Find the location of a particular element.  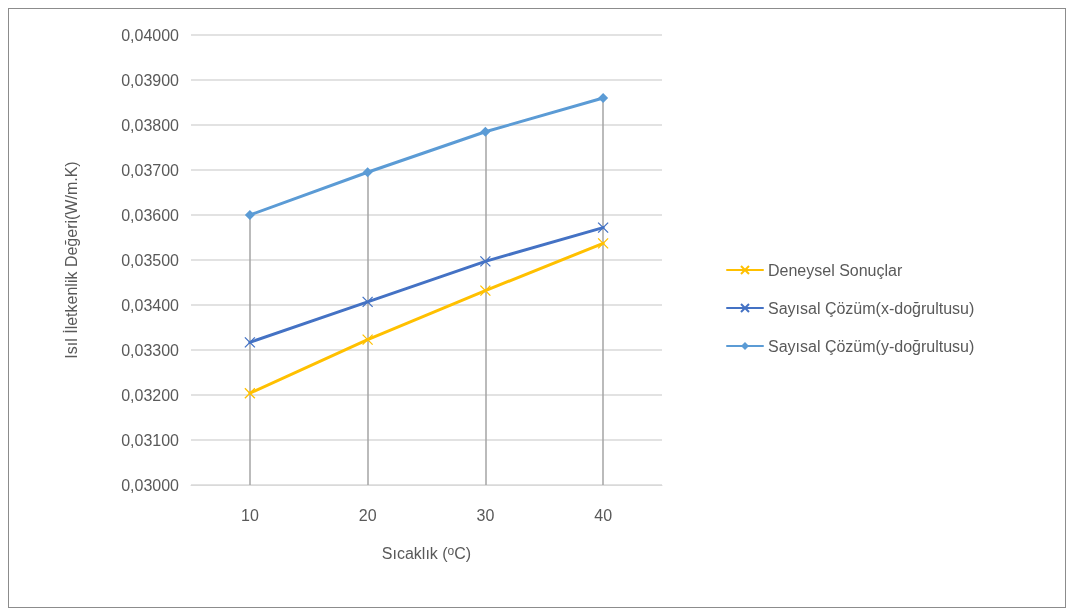

y-tick-label: 0,03400 is located at coordinates (150, 305).